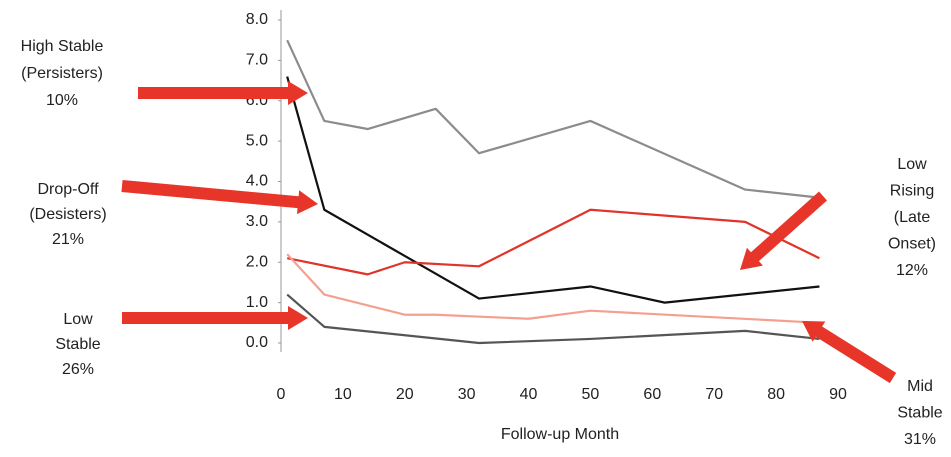 The width and height of the screenshot is (951, 457). What do you see at coordinates (62, 46) in the screenshot?
I see `annotation-text: High Stable` at bounding box center [62, 46].